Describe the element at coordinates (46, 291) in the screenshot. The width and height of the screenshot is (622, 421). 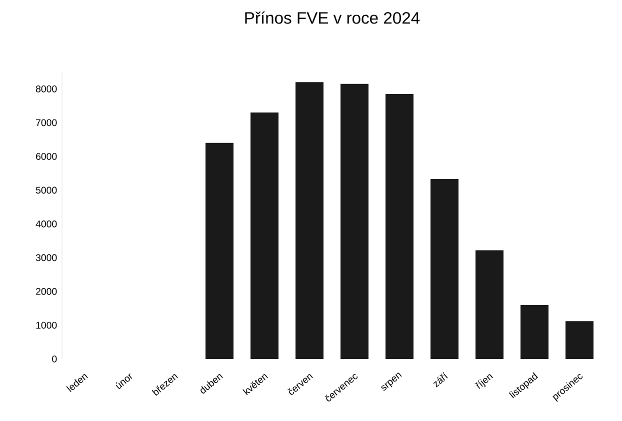
I see `y-tick-label: 2000` at that location.